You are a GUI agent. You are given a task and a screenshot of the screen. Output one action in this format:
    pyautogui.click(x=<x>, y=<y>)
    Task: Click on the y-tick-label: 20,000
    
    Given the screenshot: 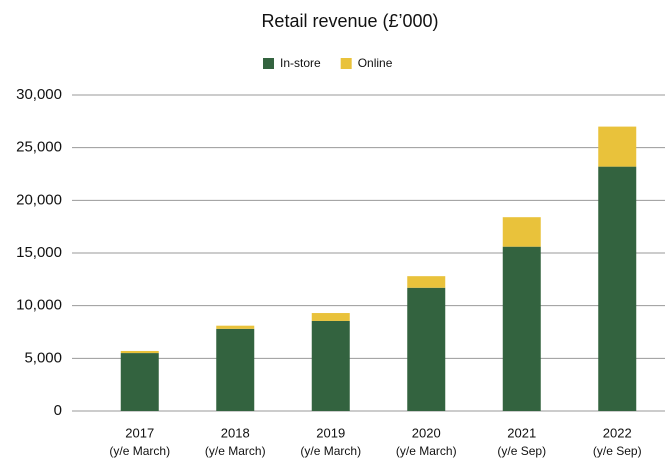 What is the action you would take?
    pyautogui.click(x=39, y=199)
    